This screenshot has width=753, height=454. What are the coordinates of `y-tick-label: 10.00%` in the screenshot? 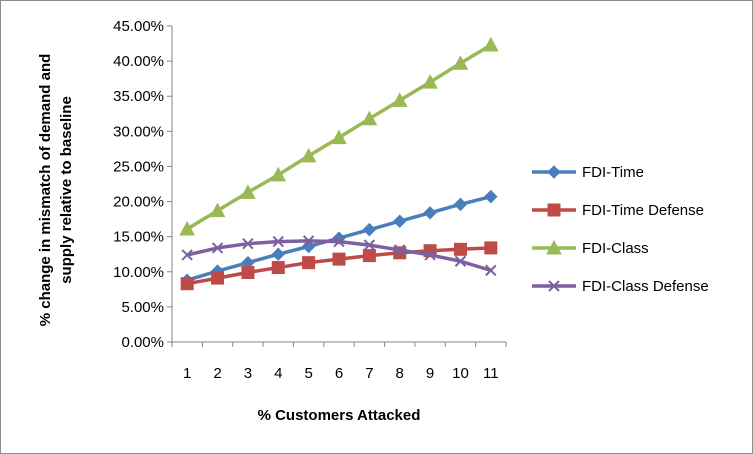 It's located at (138, 272).